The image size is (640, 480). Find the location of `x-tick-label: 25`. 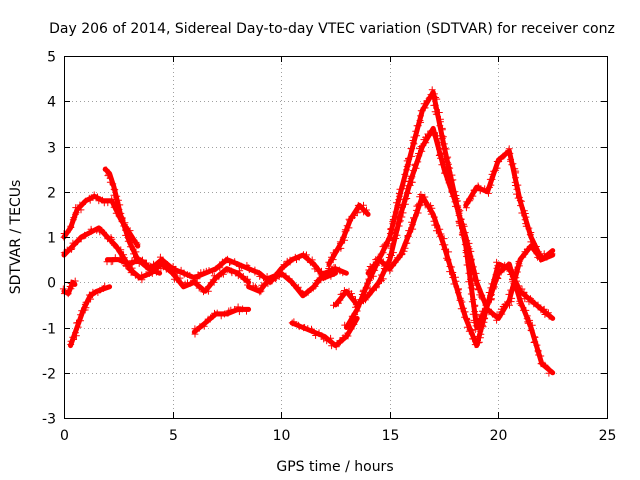

x-tick-label: 25 is located at coordinates (608, 436).